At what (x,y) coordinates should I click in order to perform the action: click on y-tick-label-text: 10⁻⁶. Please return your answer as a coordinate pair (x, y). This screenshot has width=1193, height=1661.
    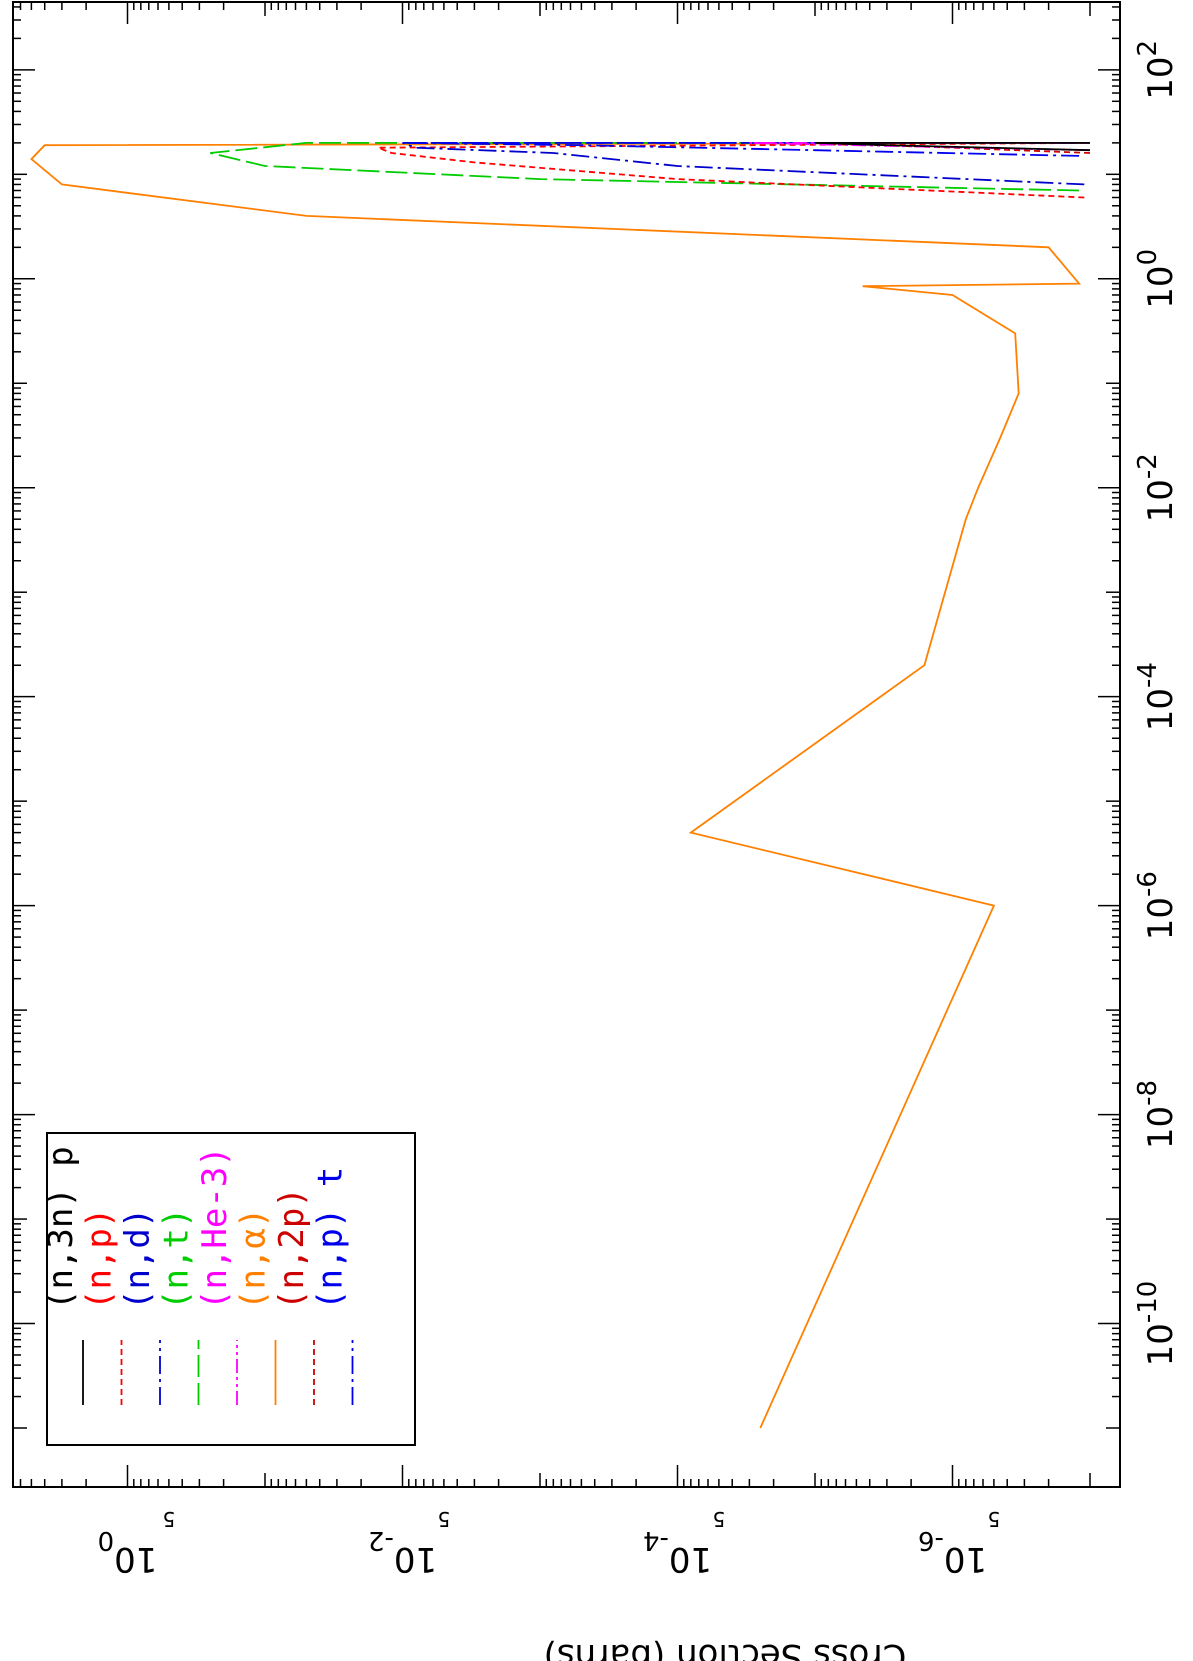
    Looking at the image, I should click on (952, 1552).